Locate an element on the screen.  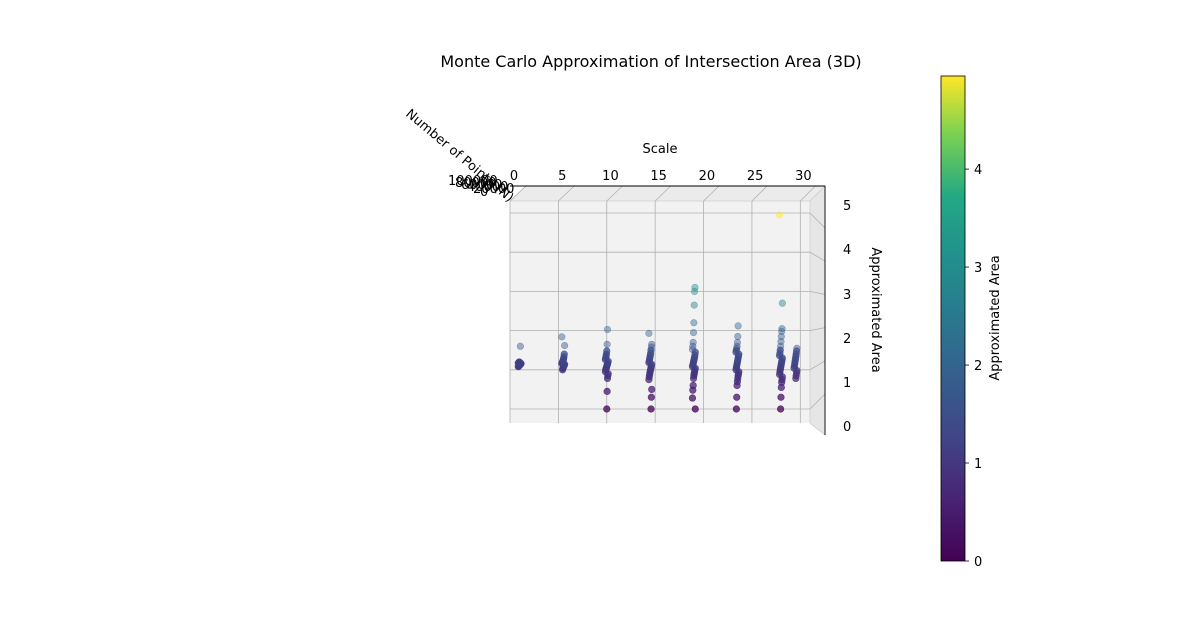
top-pane is located at coordinates (667, 193).